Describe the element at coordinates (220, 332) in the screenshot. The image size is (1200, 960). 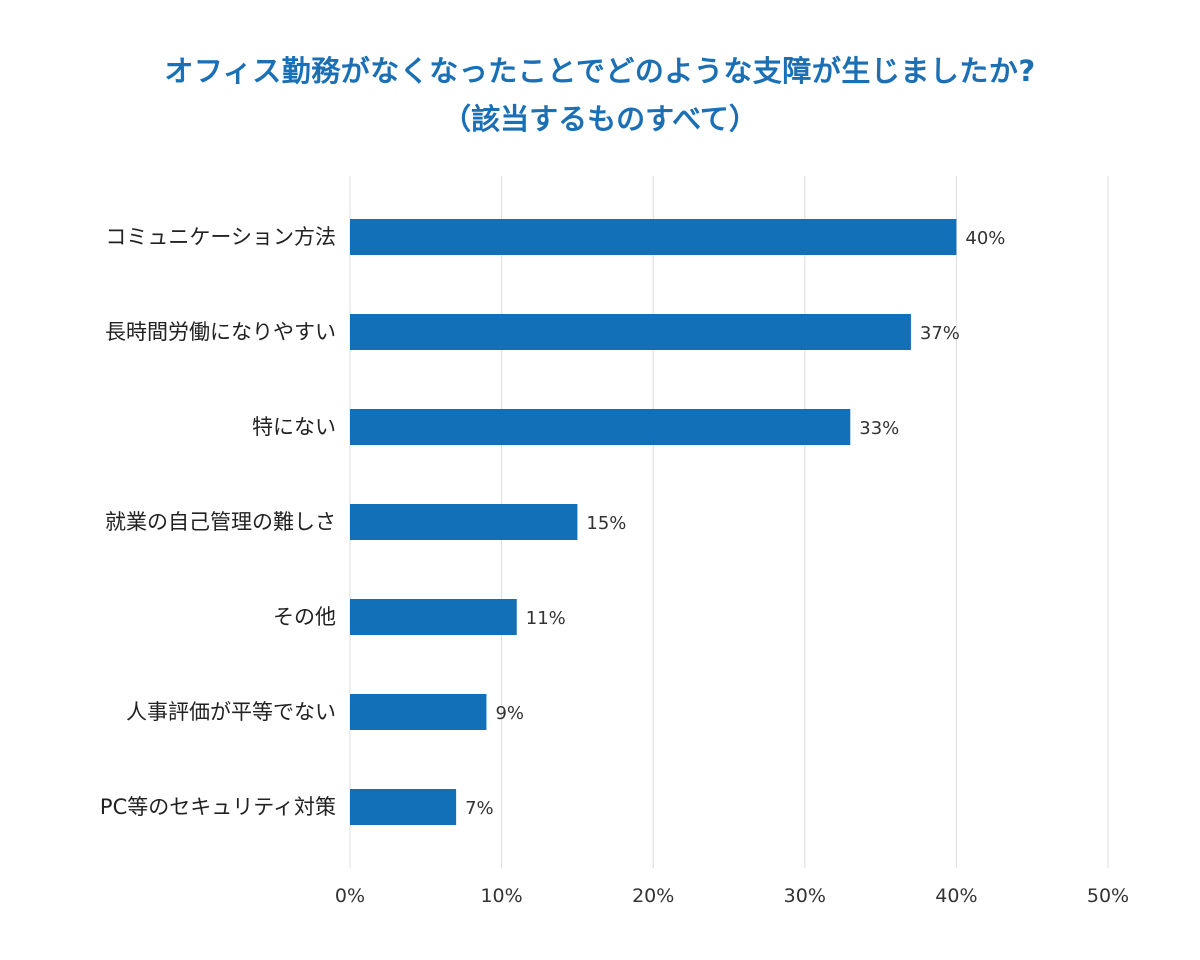
I see `category-label-1: 長時間労働になりやすい` at that location.